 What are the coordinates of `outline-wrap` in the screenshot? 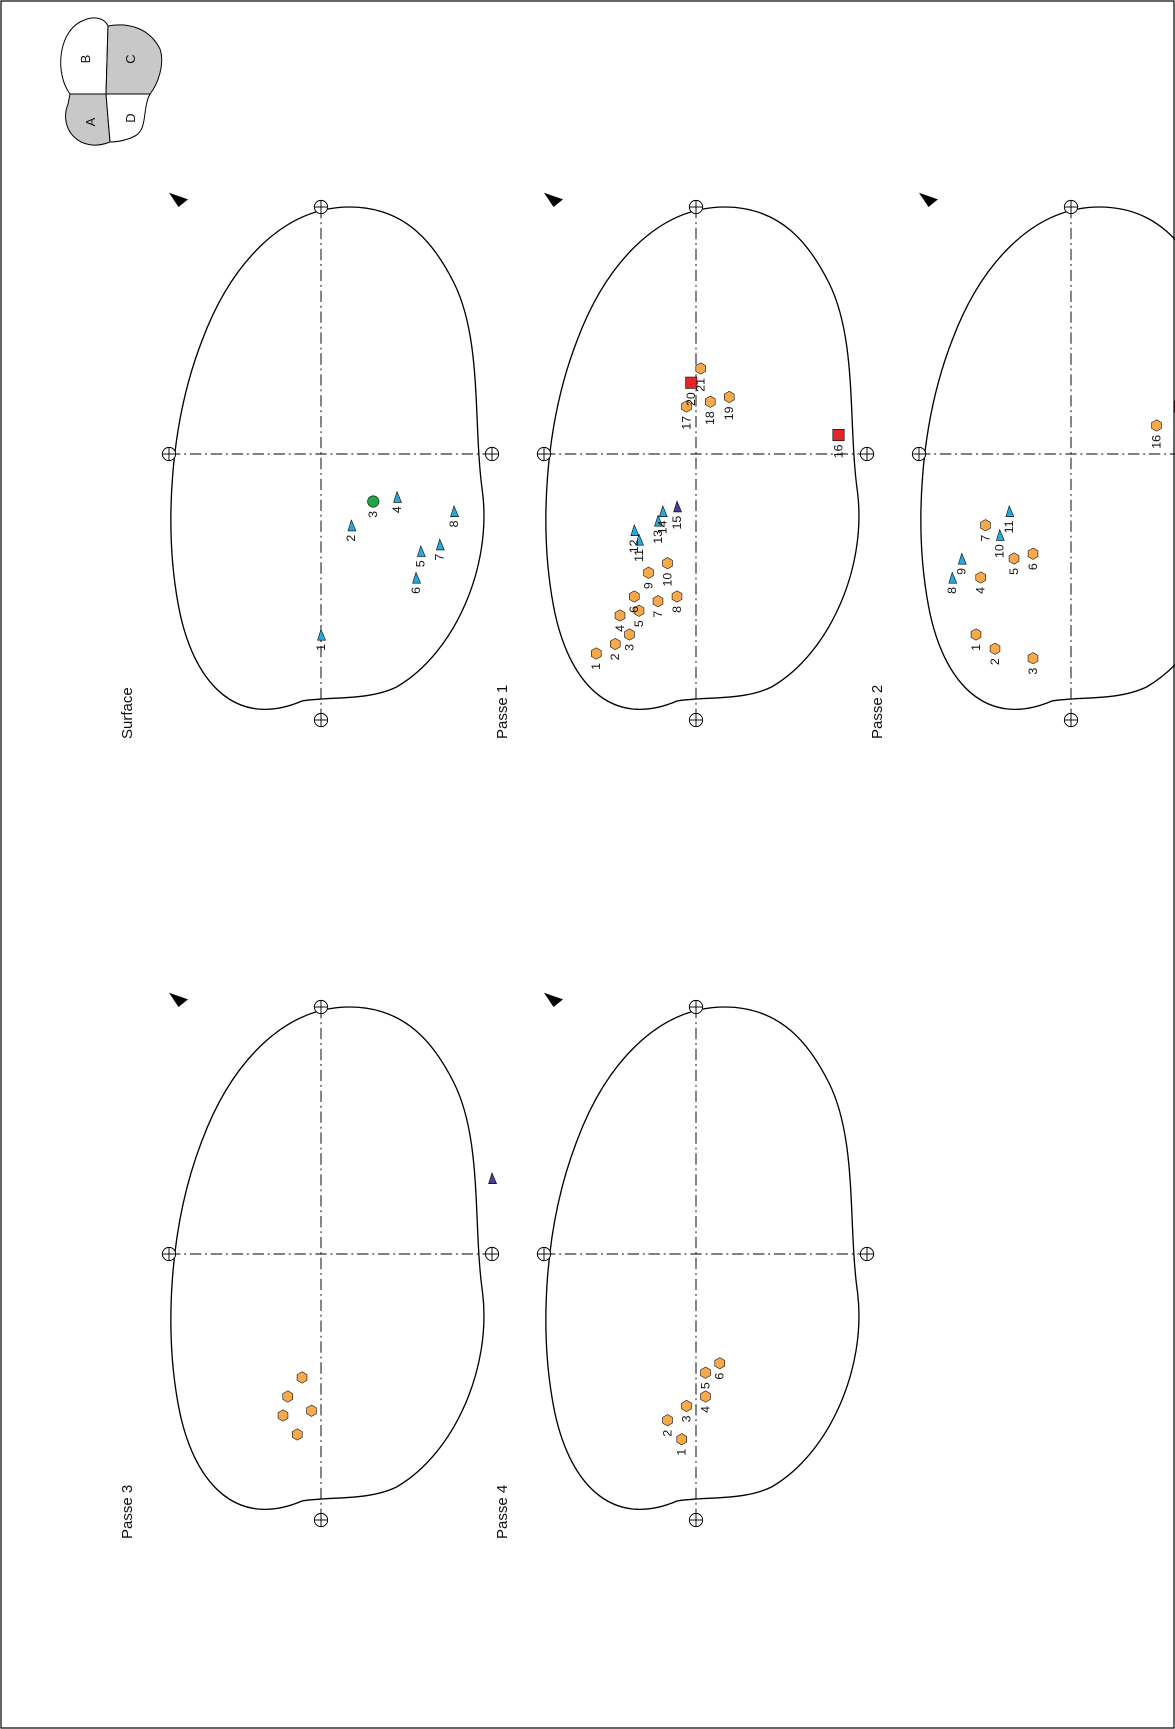 It's located at (330, 1260).